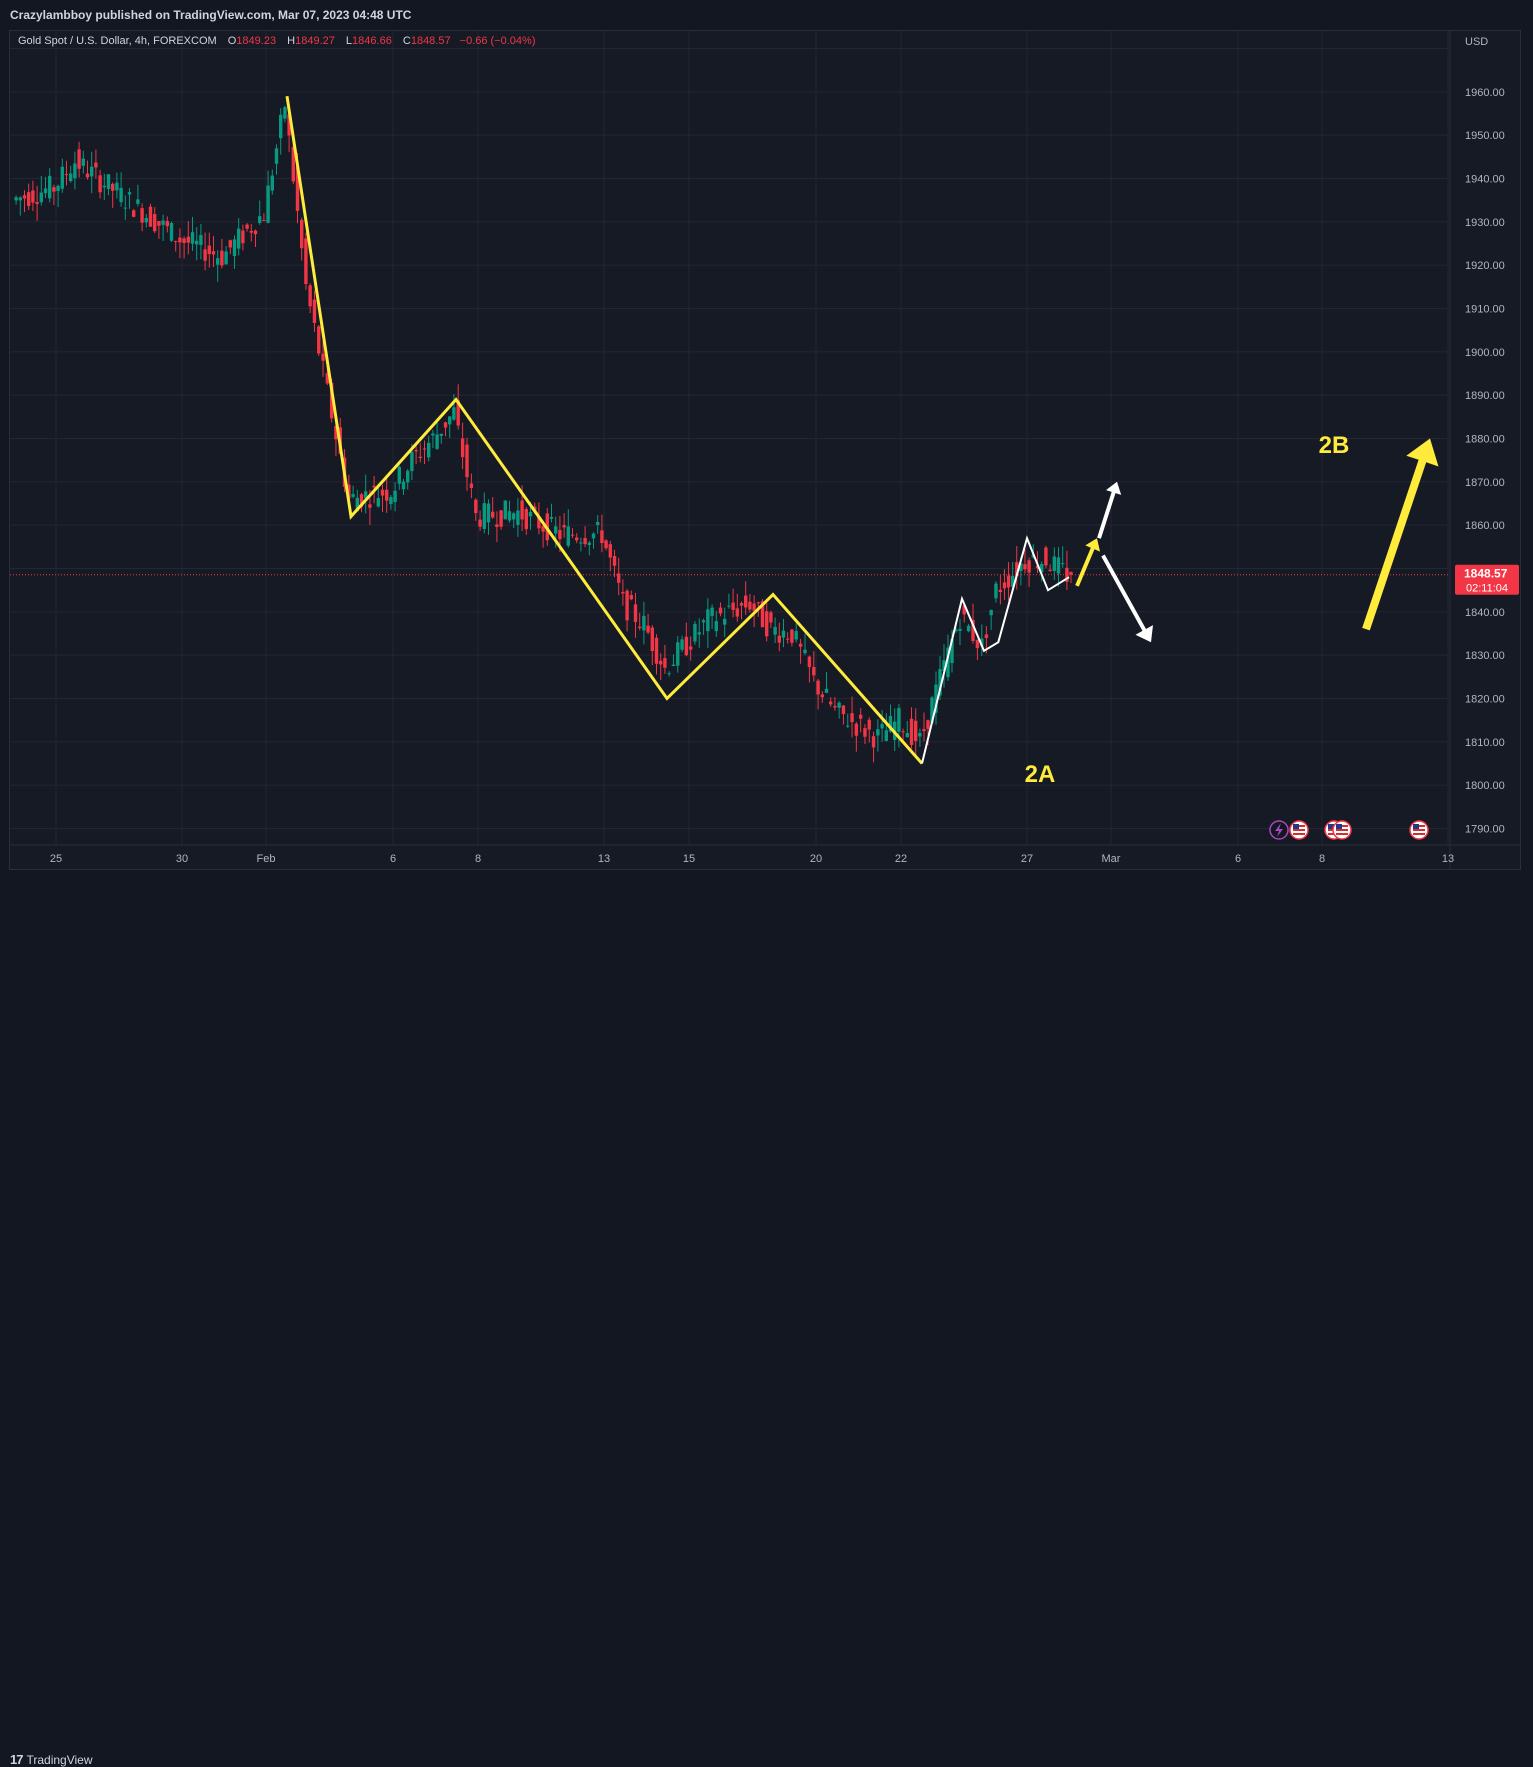  Describe the element at coordinates (51, 1759) in the screenshot. I see `tradingview-logo: 17 TradingView` at that location.